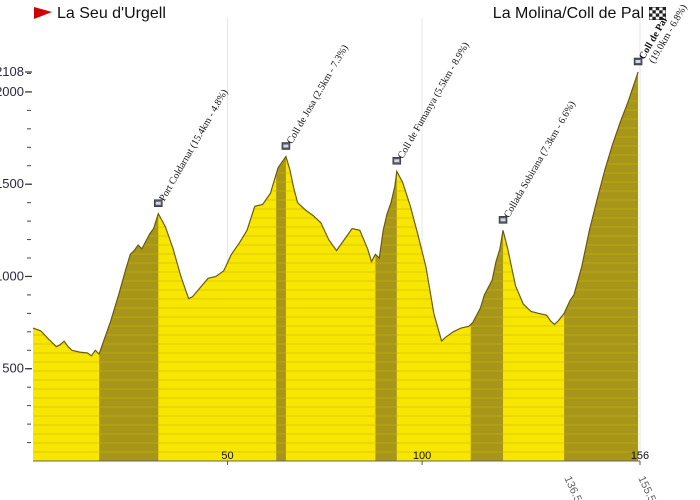 This screenshot has height=500, width=700. Describe the element at coordinates (12, 91) in the screenshot. I see `y-tick-label: 2000` at that location.